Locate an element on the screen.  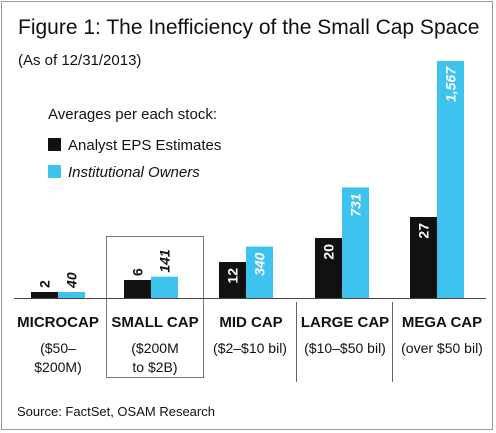
bar-institutional-owners-mid-cap is located at coordinates (259, 272).